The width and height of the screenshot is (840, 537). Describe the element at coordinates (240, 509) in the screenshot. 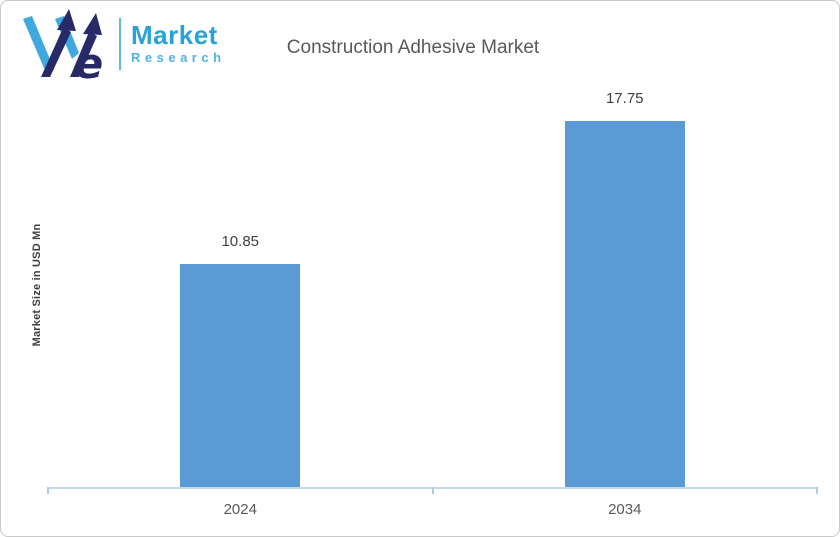

I see `x-axis-tick-label-2024: 2024` at that location.